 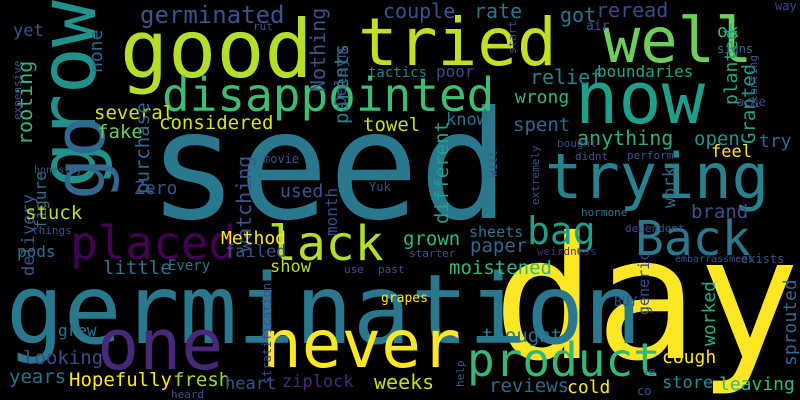 What do you see at coordinates (442, 172) in the screenshot?
I see `word-different: different` at bounding box center [442, 172].